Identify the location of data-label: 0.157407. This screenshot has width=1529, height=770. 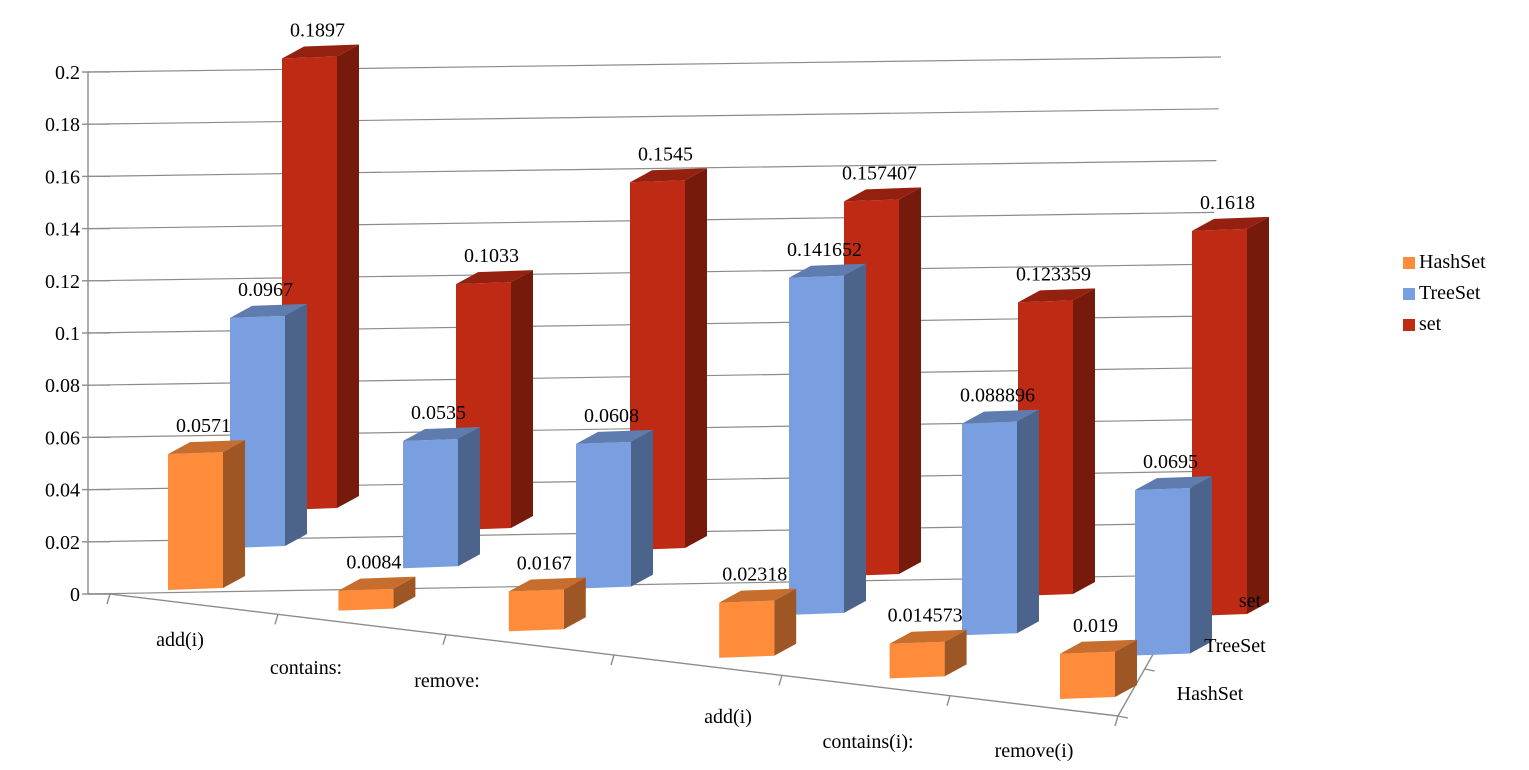
(879, 173).